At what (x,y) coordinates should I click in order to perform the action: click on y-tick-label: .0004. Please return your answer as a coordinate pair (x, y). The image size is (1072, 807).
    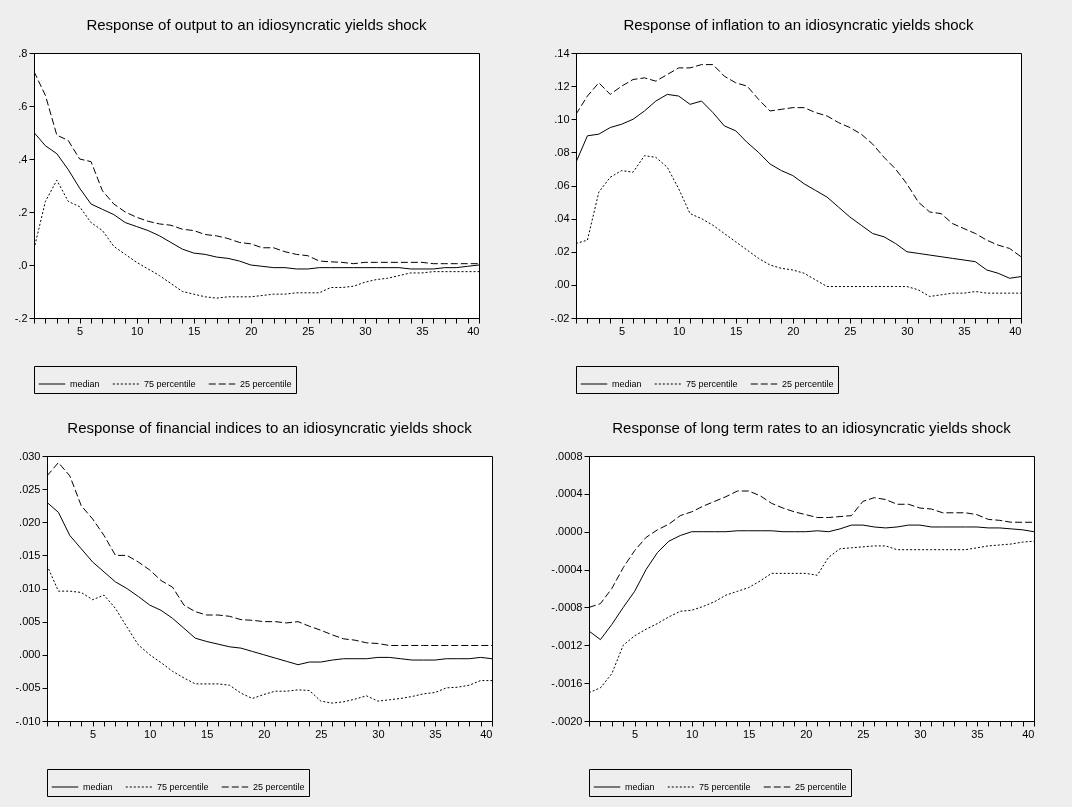
    Looking at the image, I should click on (568, 493).